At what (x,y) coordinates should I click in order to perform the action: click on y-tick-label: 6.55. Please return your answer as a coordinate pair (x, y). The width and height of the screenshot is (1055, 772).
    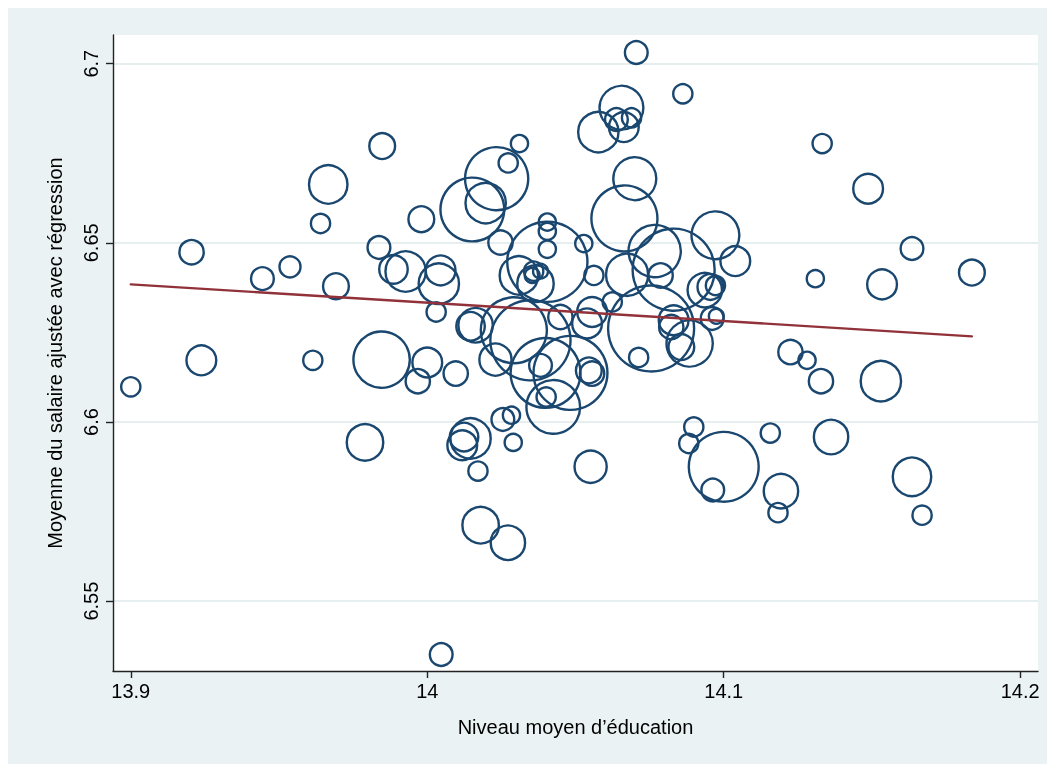
    Looking at the image, I should click on (91, 601).